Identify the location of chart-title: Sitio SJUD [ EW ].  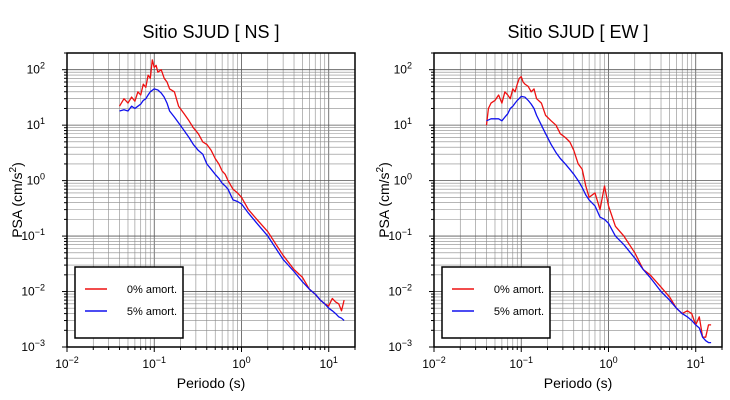
(577, 32).